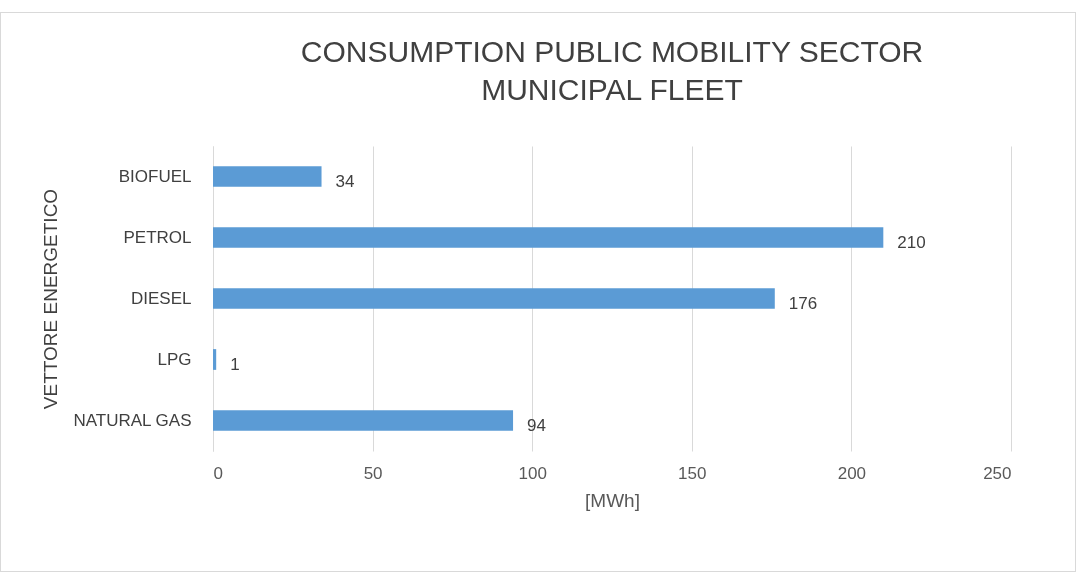  I want to click on chart-title: CONSUMPTION PUBLIC MOBILITY SECTOR MUNICIPAL FLEET, so click(612, 70).